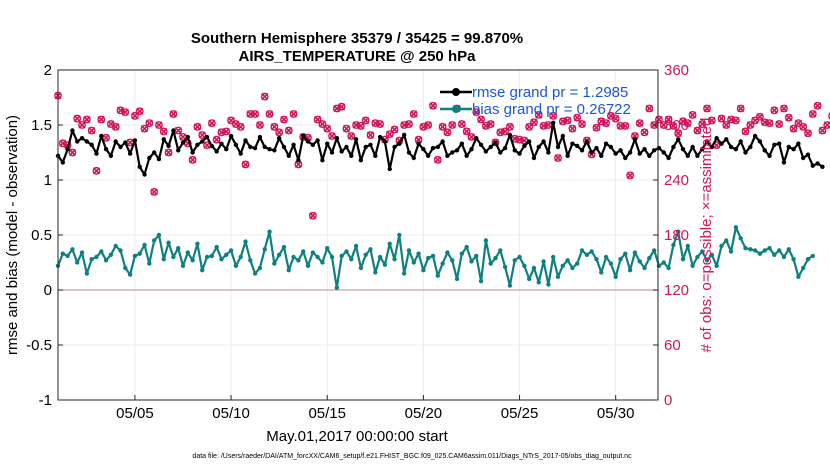 Image resolution: width=830 pixels, height=470 pixels. What do you see at coordinates (456, 92) in the screenshot?
I see `legend-rmse-marker` at bounding box center [456, 92].